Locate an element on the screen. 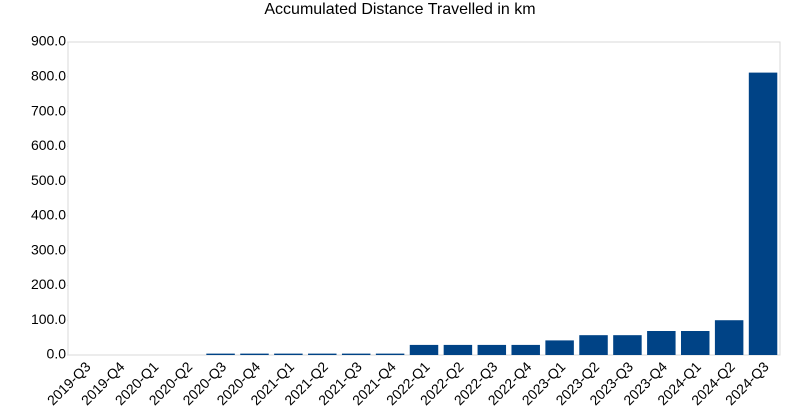 This screenshot has width=800, height=419. y-tick-label: 0.0 is located at coordinates (57, 354).